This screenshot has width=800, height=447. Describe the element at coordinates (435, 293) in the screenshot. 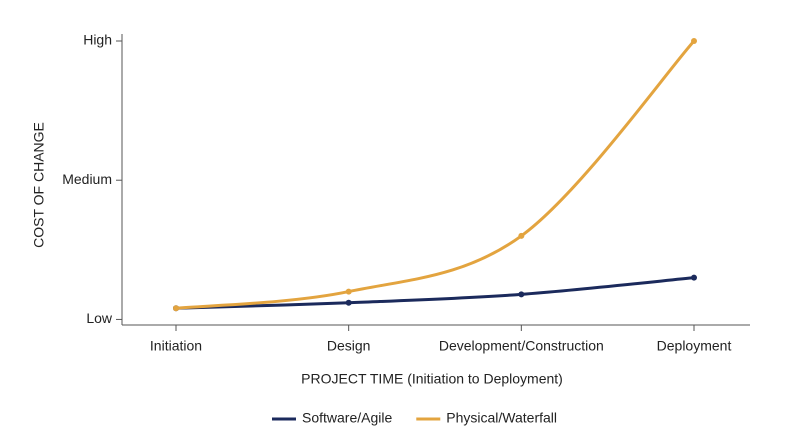

I see `series-line` at that location.